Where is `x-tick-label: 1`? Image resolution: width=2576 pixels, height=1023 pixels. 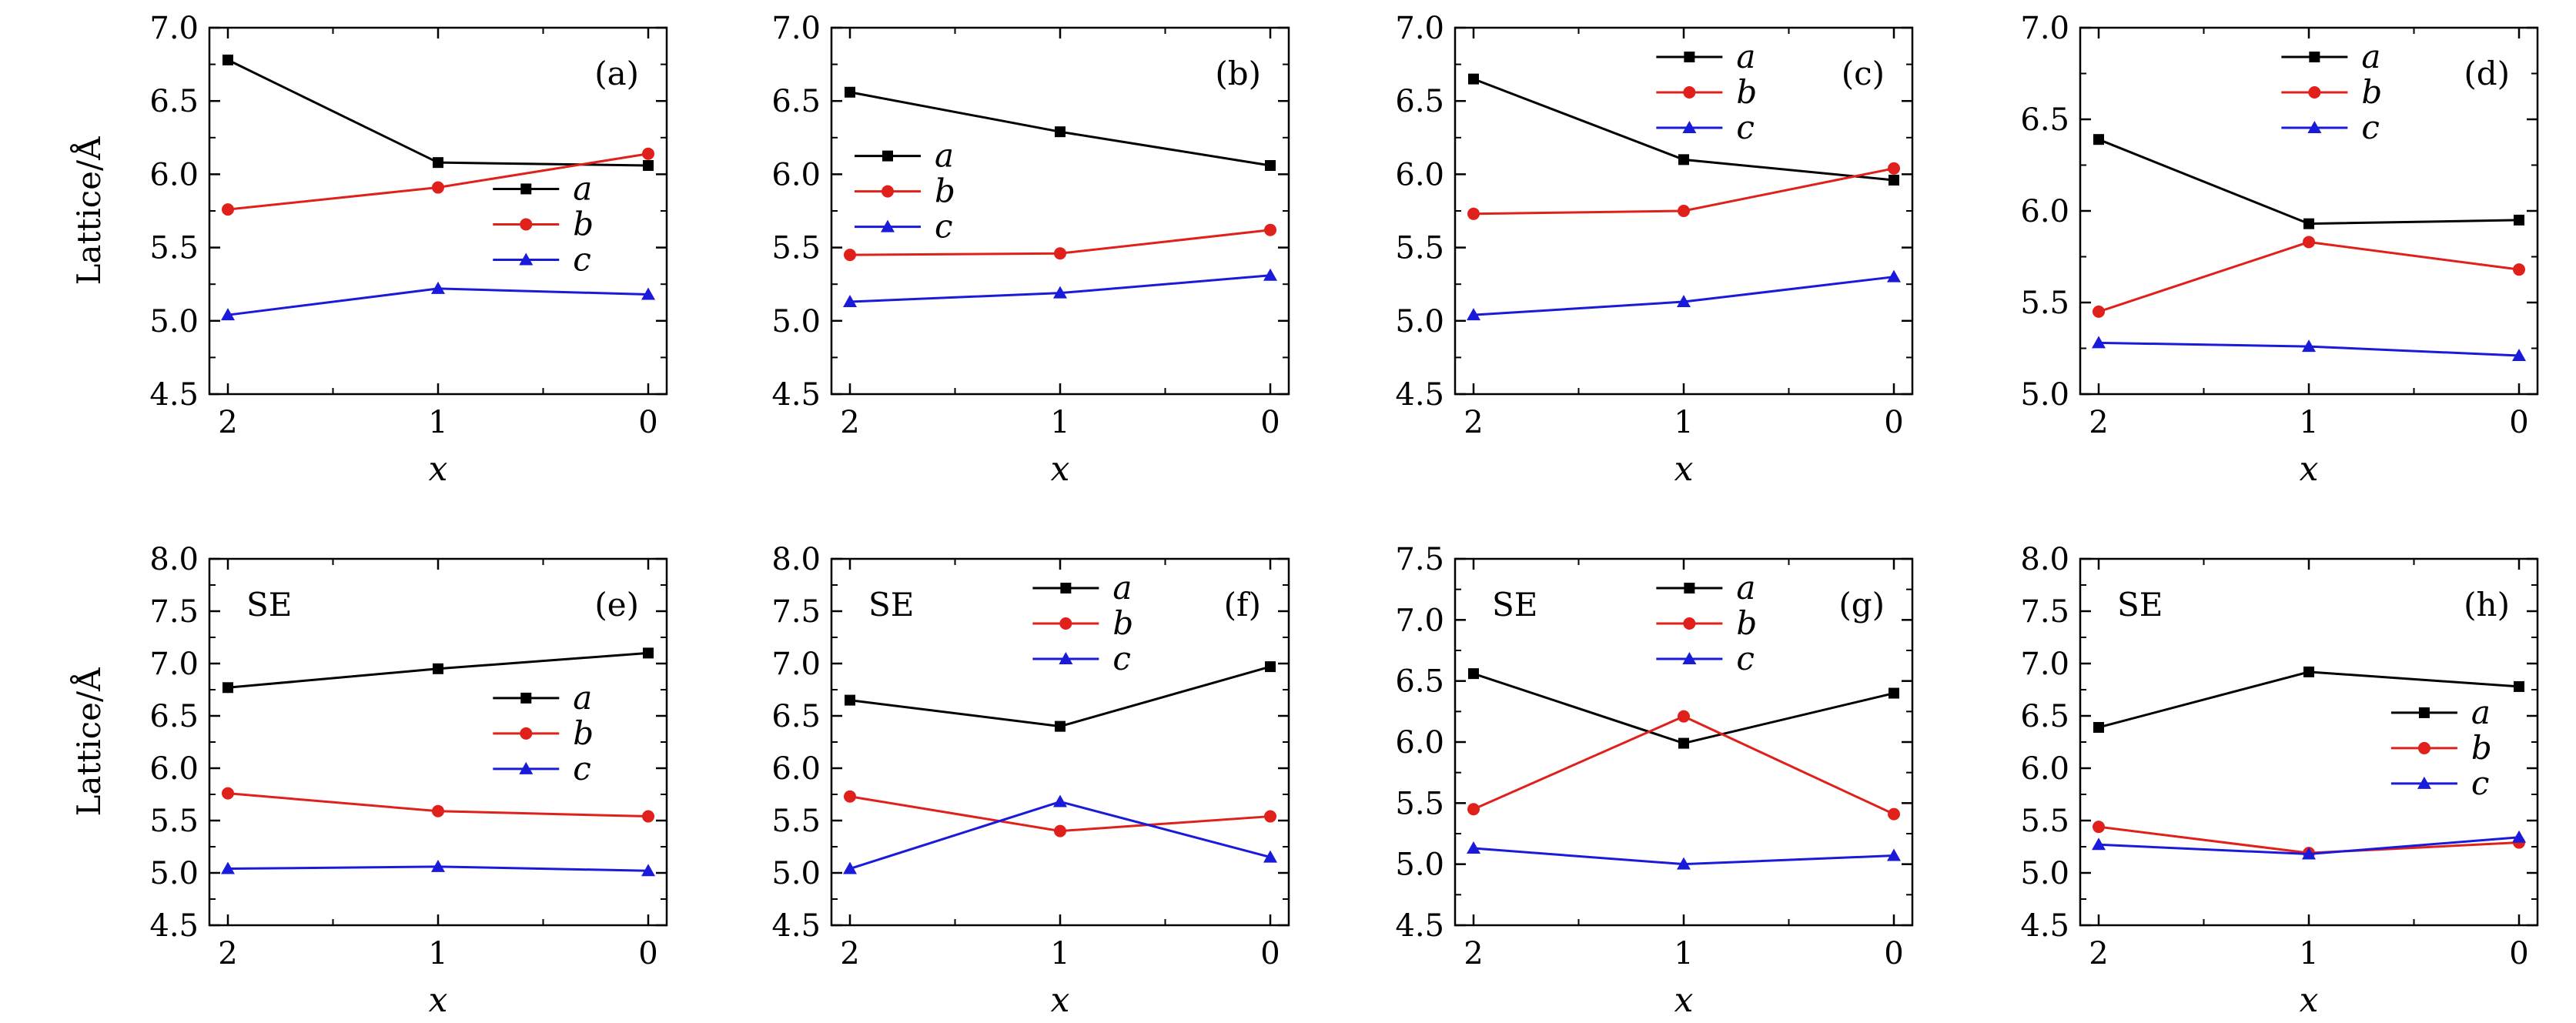 x-tick-label: 1 is located at coordinates (2309, 422).